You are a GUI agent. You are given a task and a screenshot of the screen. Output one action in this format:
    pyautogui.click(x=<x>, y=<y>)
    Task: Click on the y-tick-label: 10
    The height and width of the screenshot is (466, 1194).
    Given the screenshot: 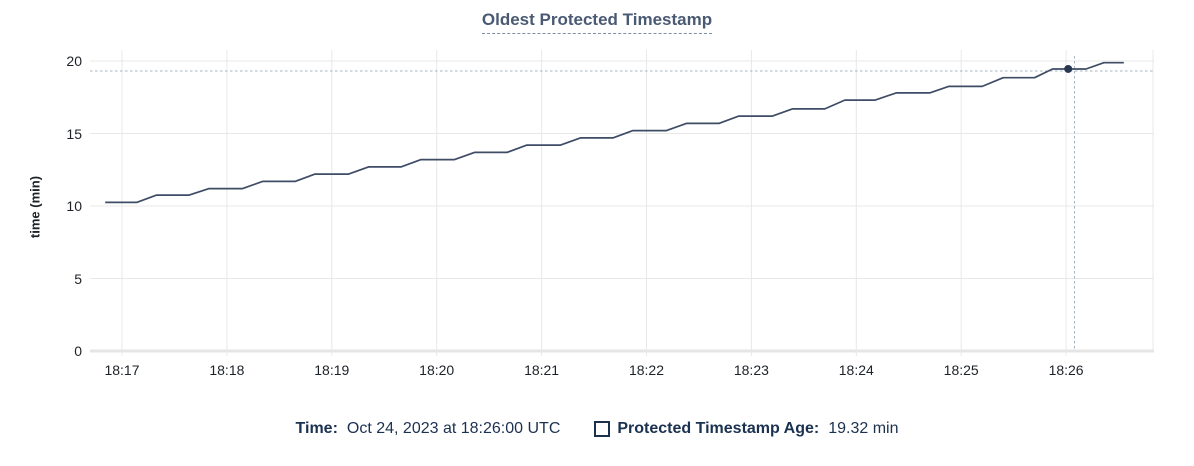 What is the action you would take?
    pyautogui.click(x=74, y=206)
    